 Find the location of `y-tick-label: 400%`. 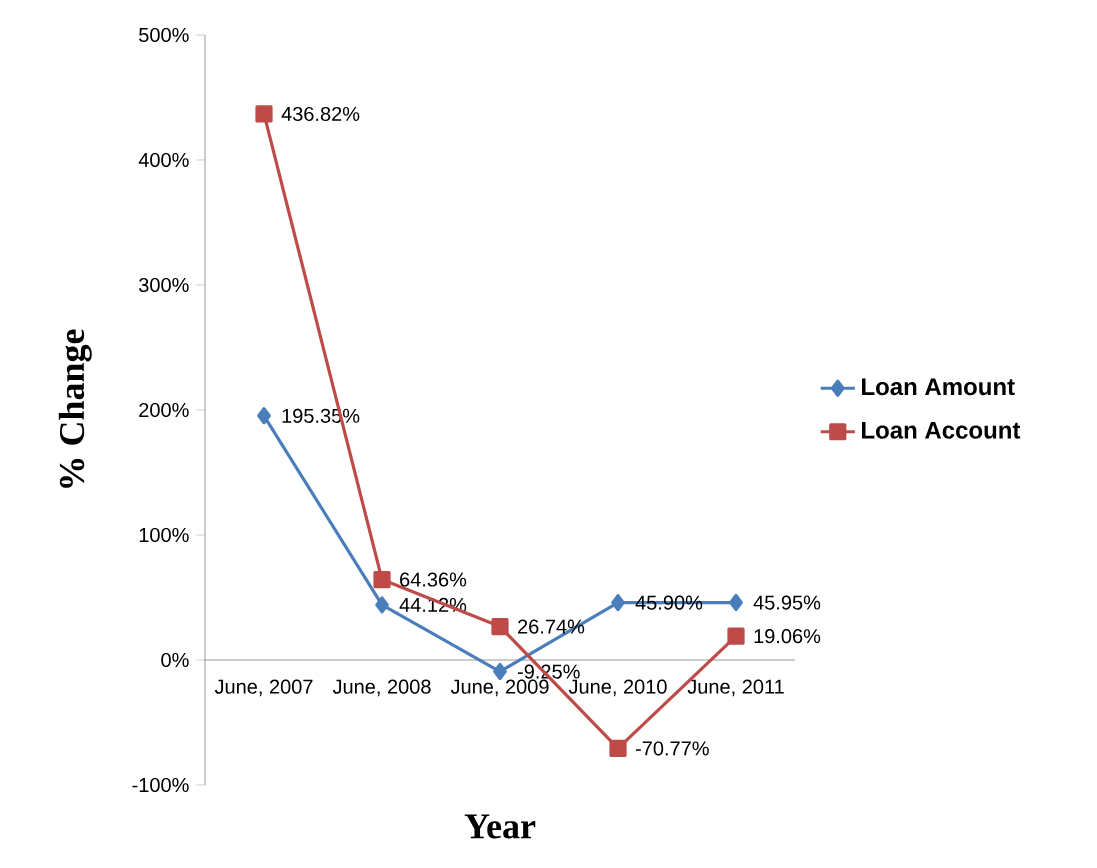

y-tick-label: 400% is located at coordinates (163, 160).